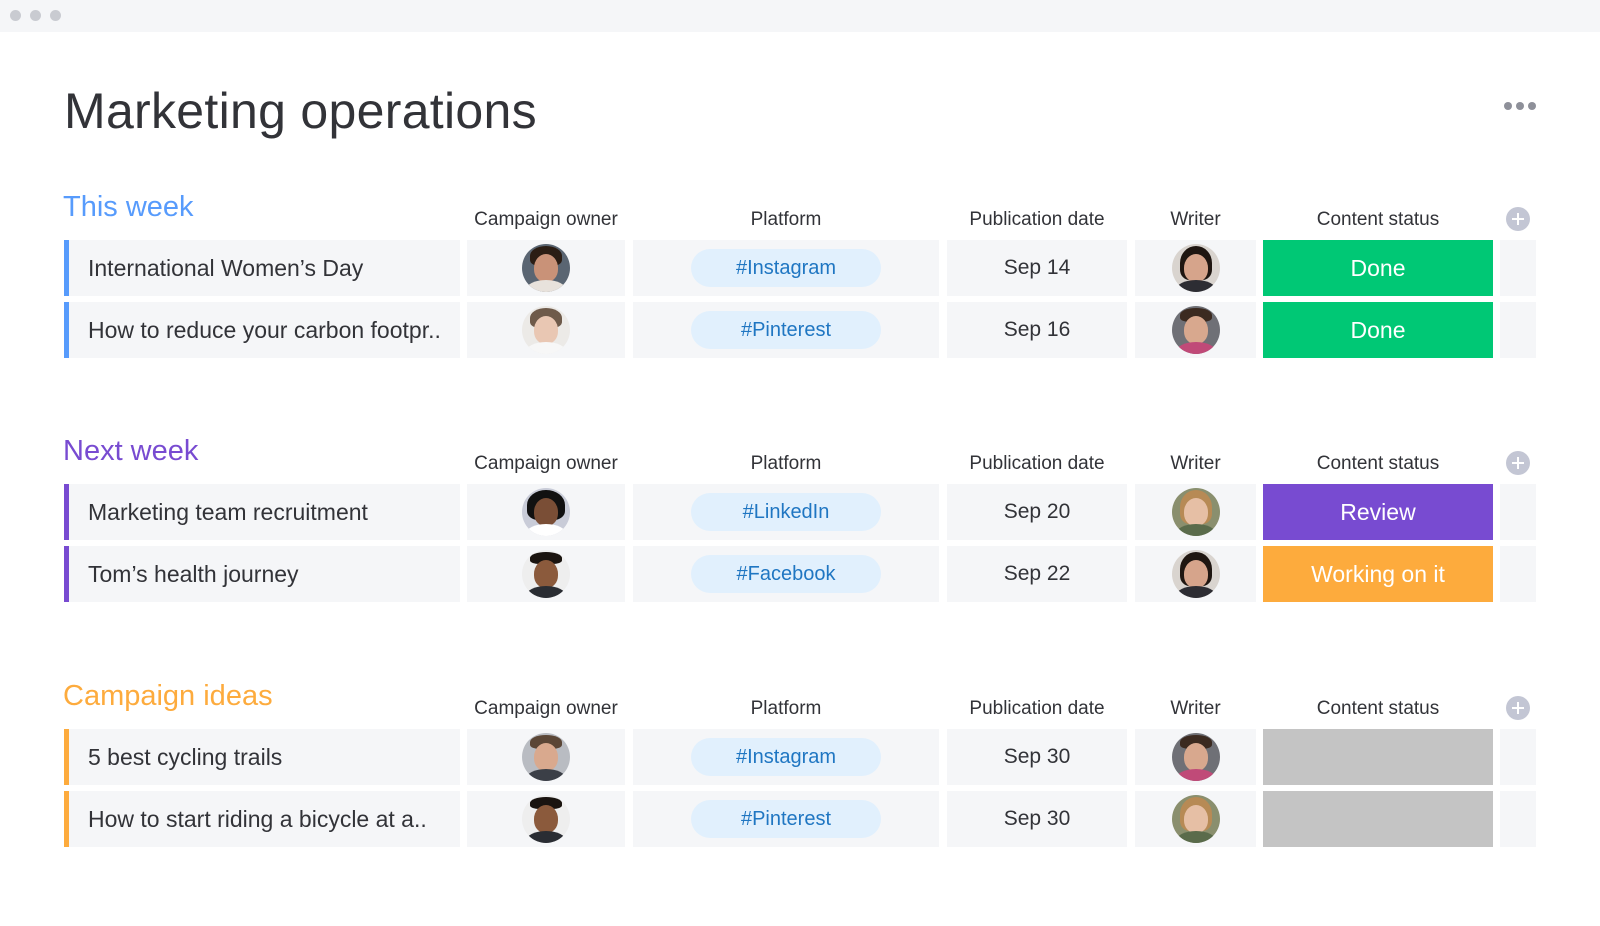 Image resolution: width=1600 pixels, height=926 pixels. What do you see at coordinates (1037, 574) in the screenshot?
I see `publication-date: Sep 22` at bounding box center [1037, 574].